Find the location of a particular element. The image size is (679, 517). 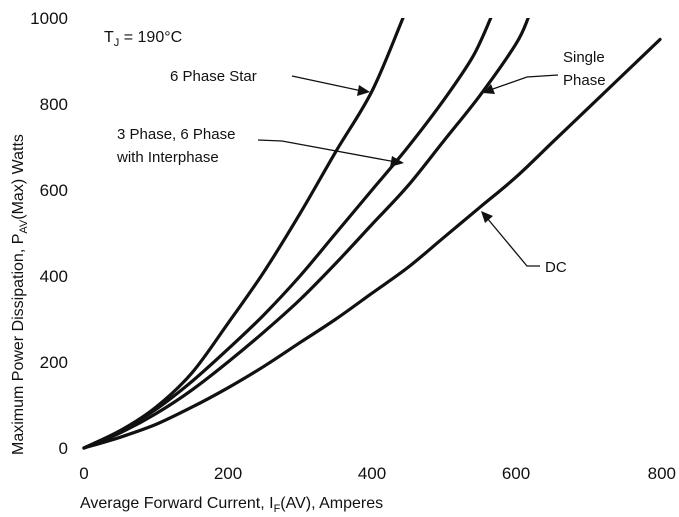

arrow-dc-line is located at coordinates (513, 242).